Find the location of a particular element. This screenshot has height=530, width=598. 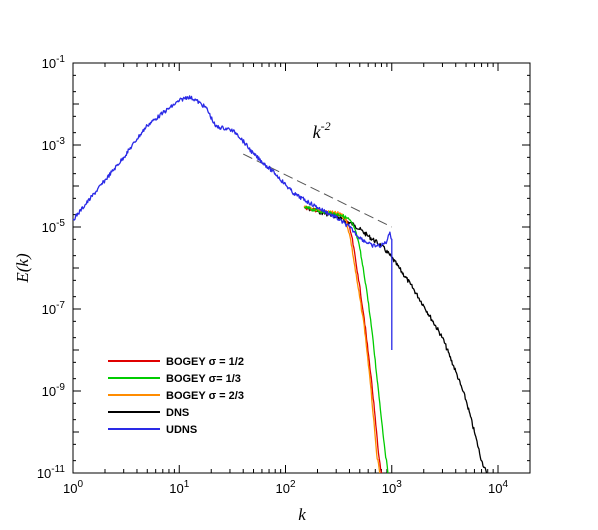

x-tick-label: 10⁴ is located at coordinates (498, 487).